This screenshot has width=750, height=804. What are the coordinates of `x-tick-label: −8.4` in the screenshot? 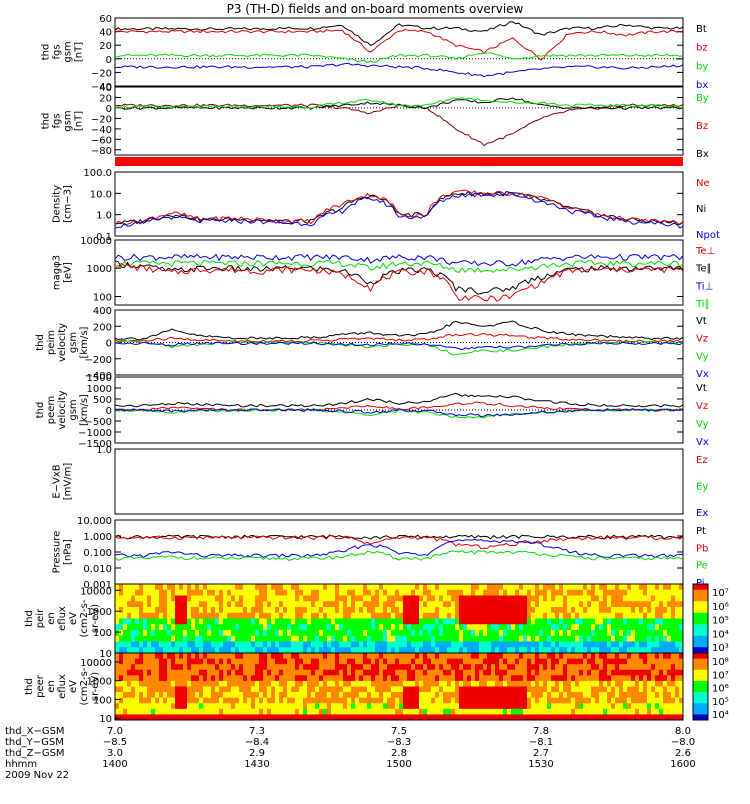 It's located at (257, 742).